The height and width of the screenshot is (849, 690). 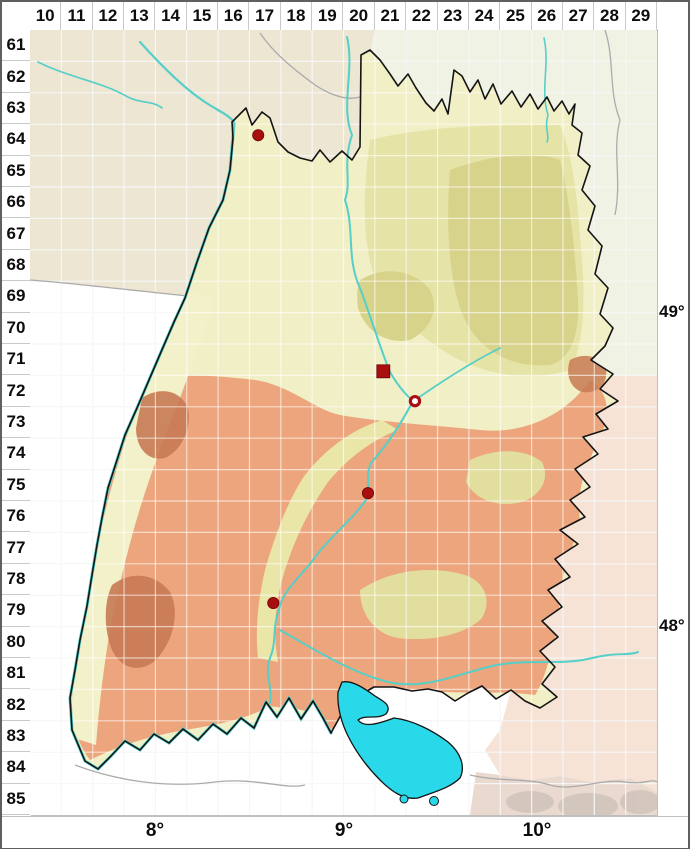 I want to click on column-header-28: 28, so click(x=610, y=16).